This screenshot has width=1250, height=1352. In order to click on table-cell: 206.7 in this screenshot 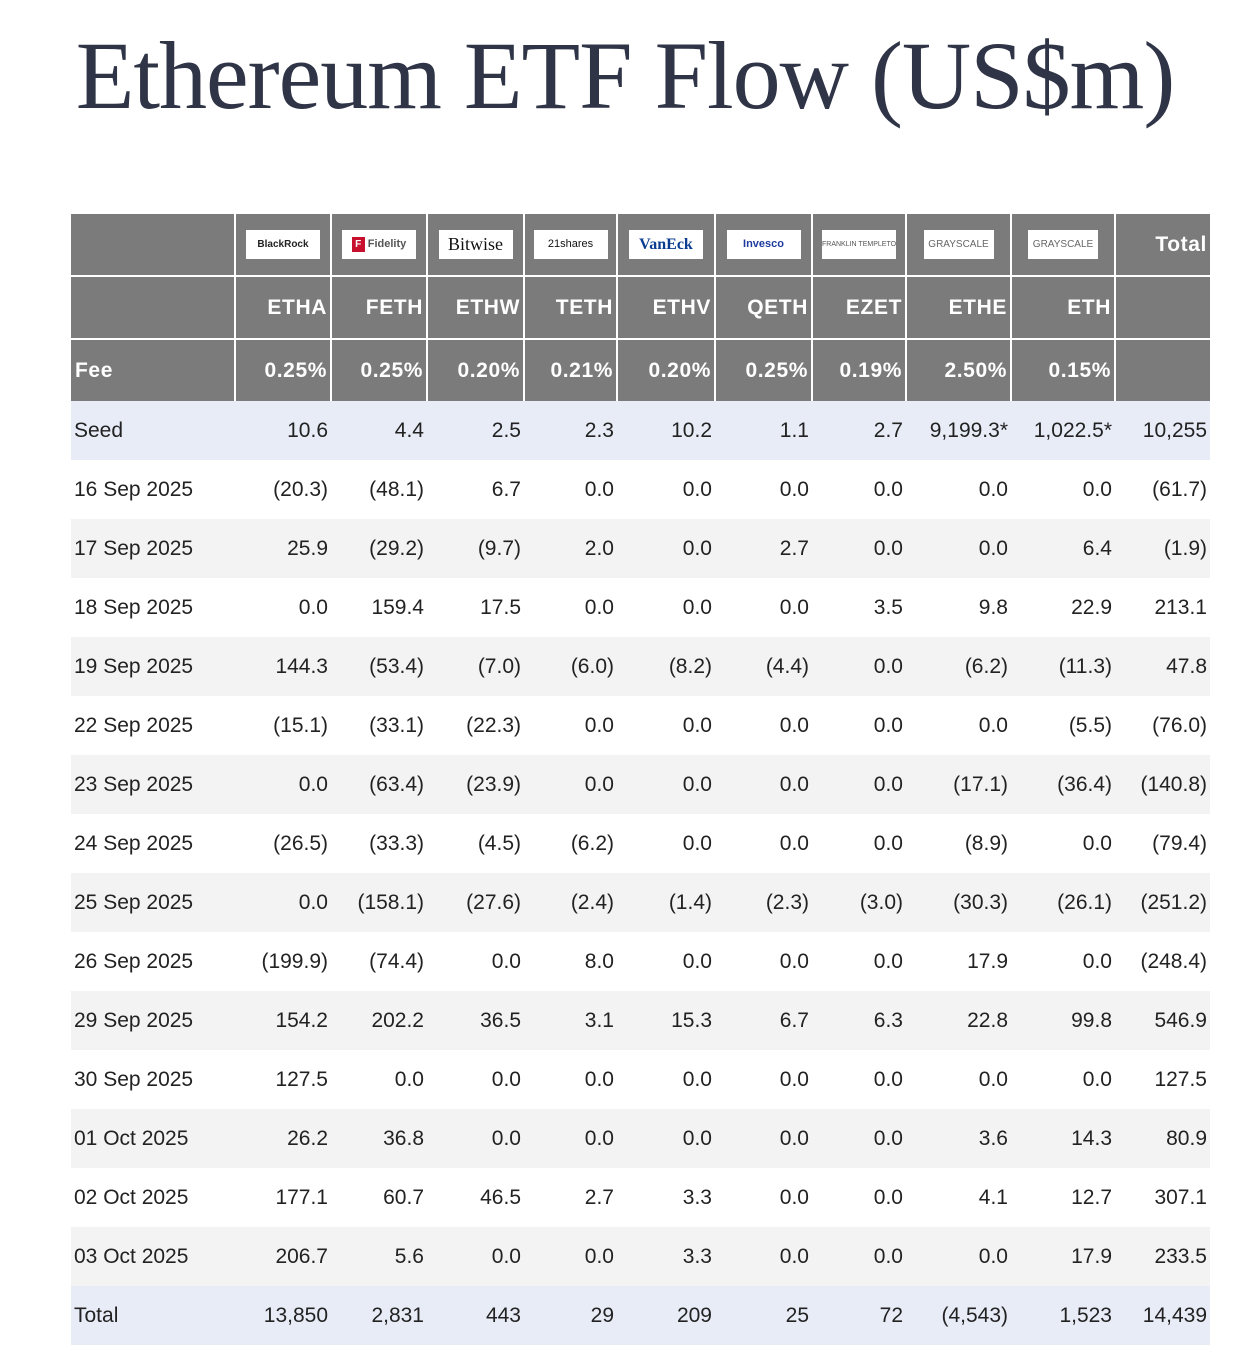, I will do `click(283, 1256)`.